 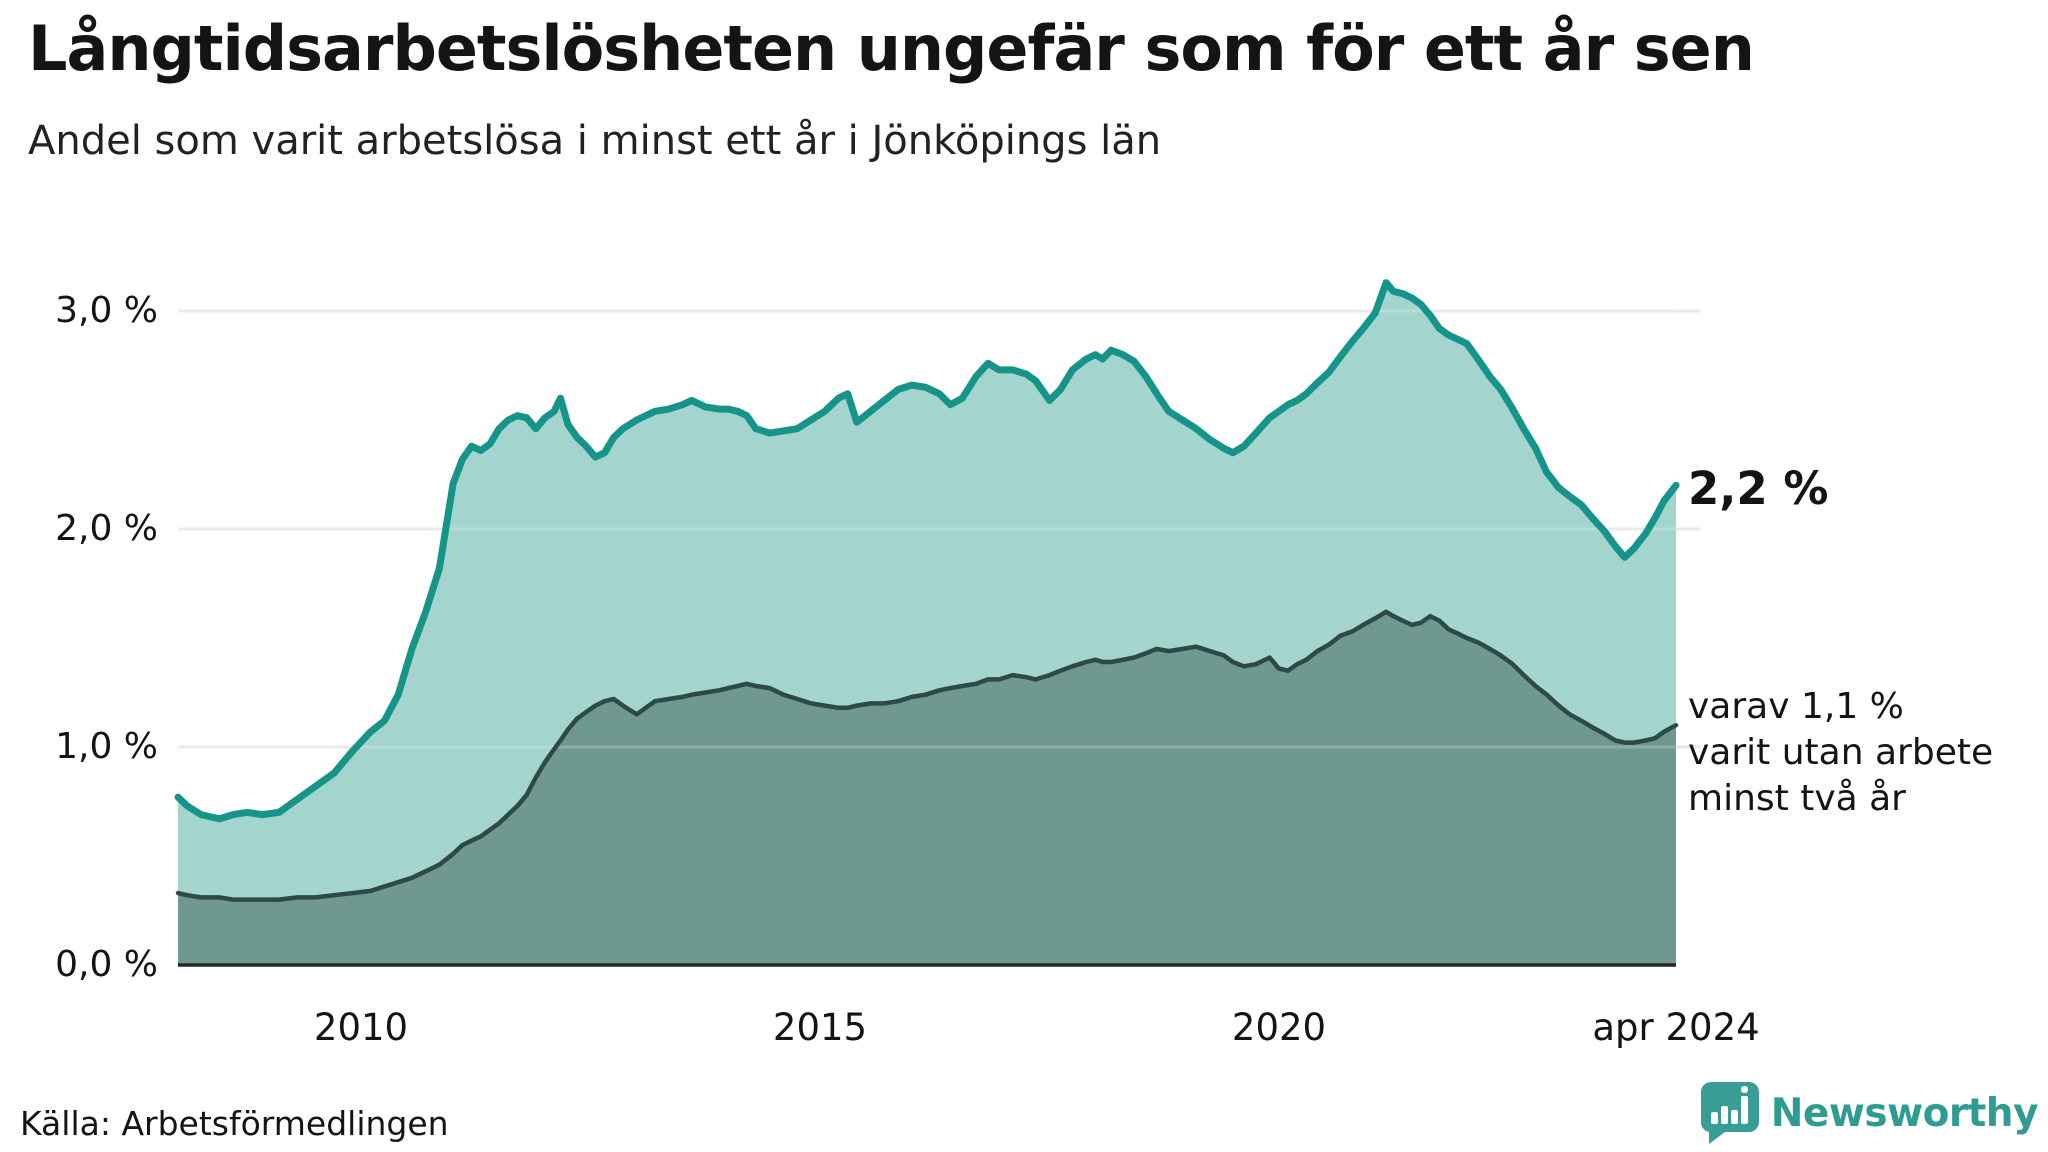 I want to click on series-annotation-line-1: varav 1,1 %, so click(x=1796, y=706).